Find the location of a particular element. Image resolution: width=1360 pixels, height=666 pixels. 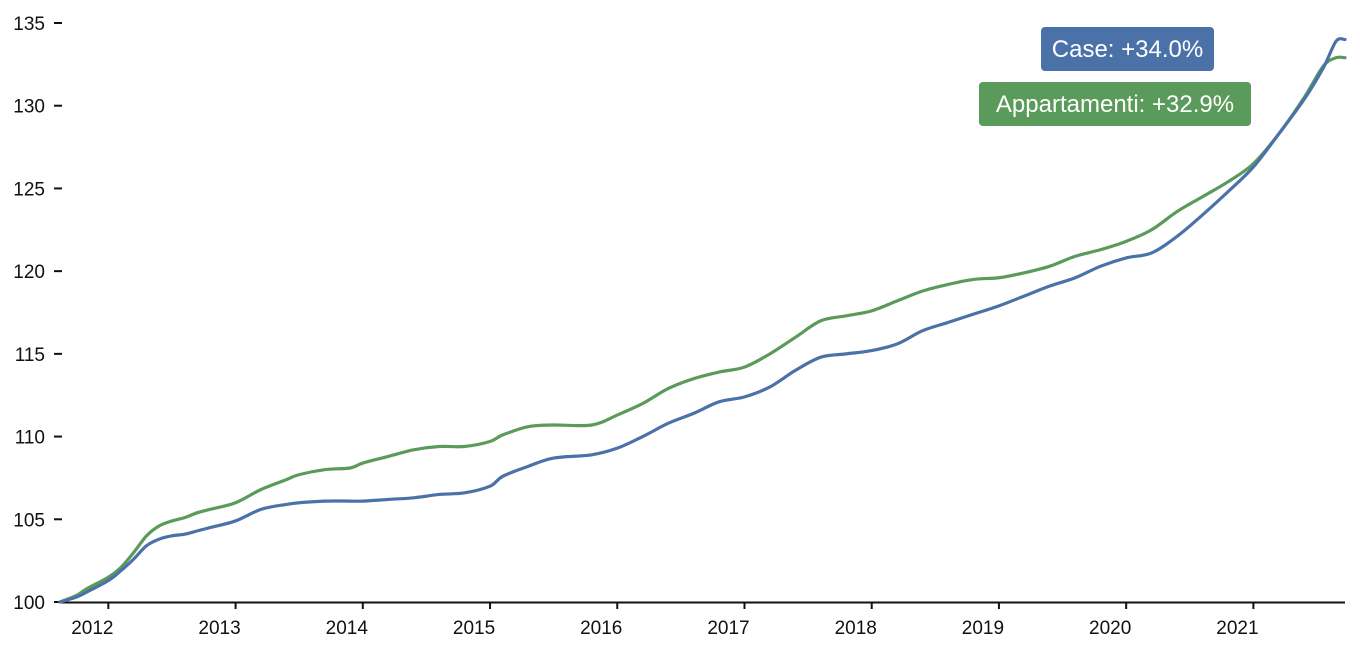

x-tick-label-2019: 2019 is located at coordinates (983, 628).